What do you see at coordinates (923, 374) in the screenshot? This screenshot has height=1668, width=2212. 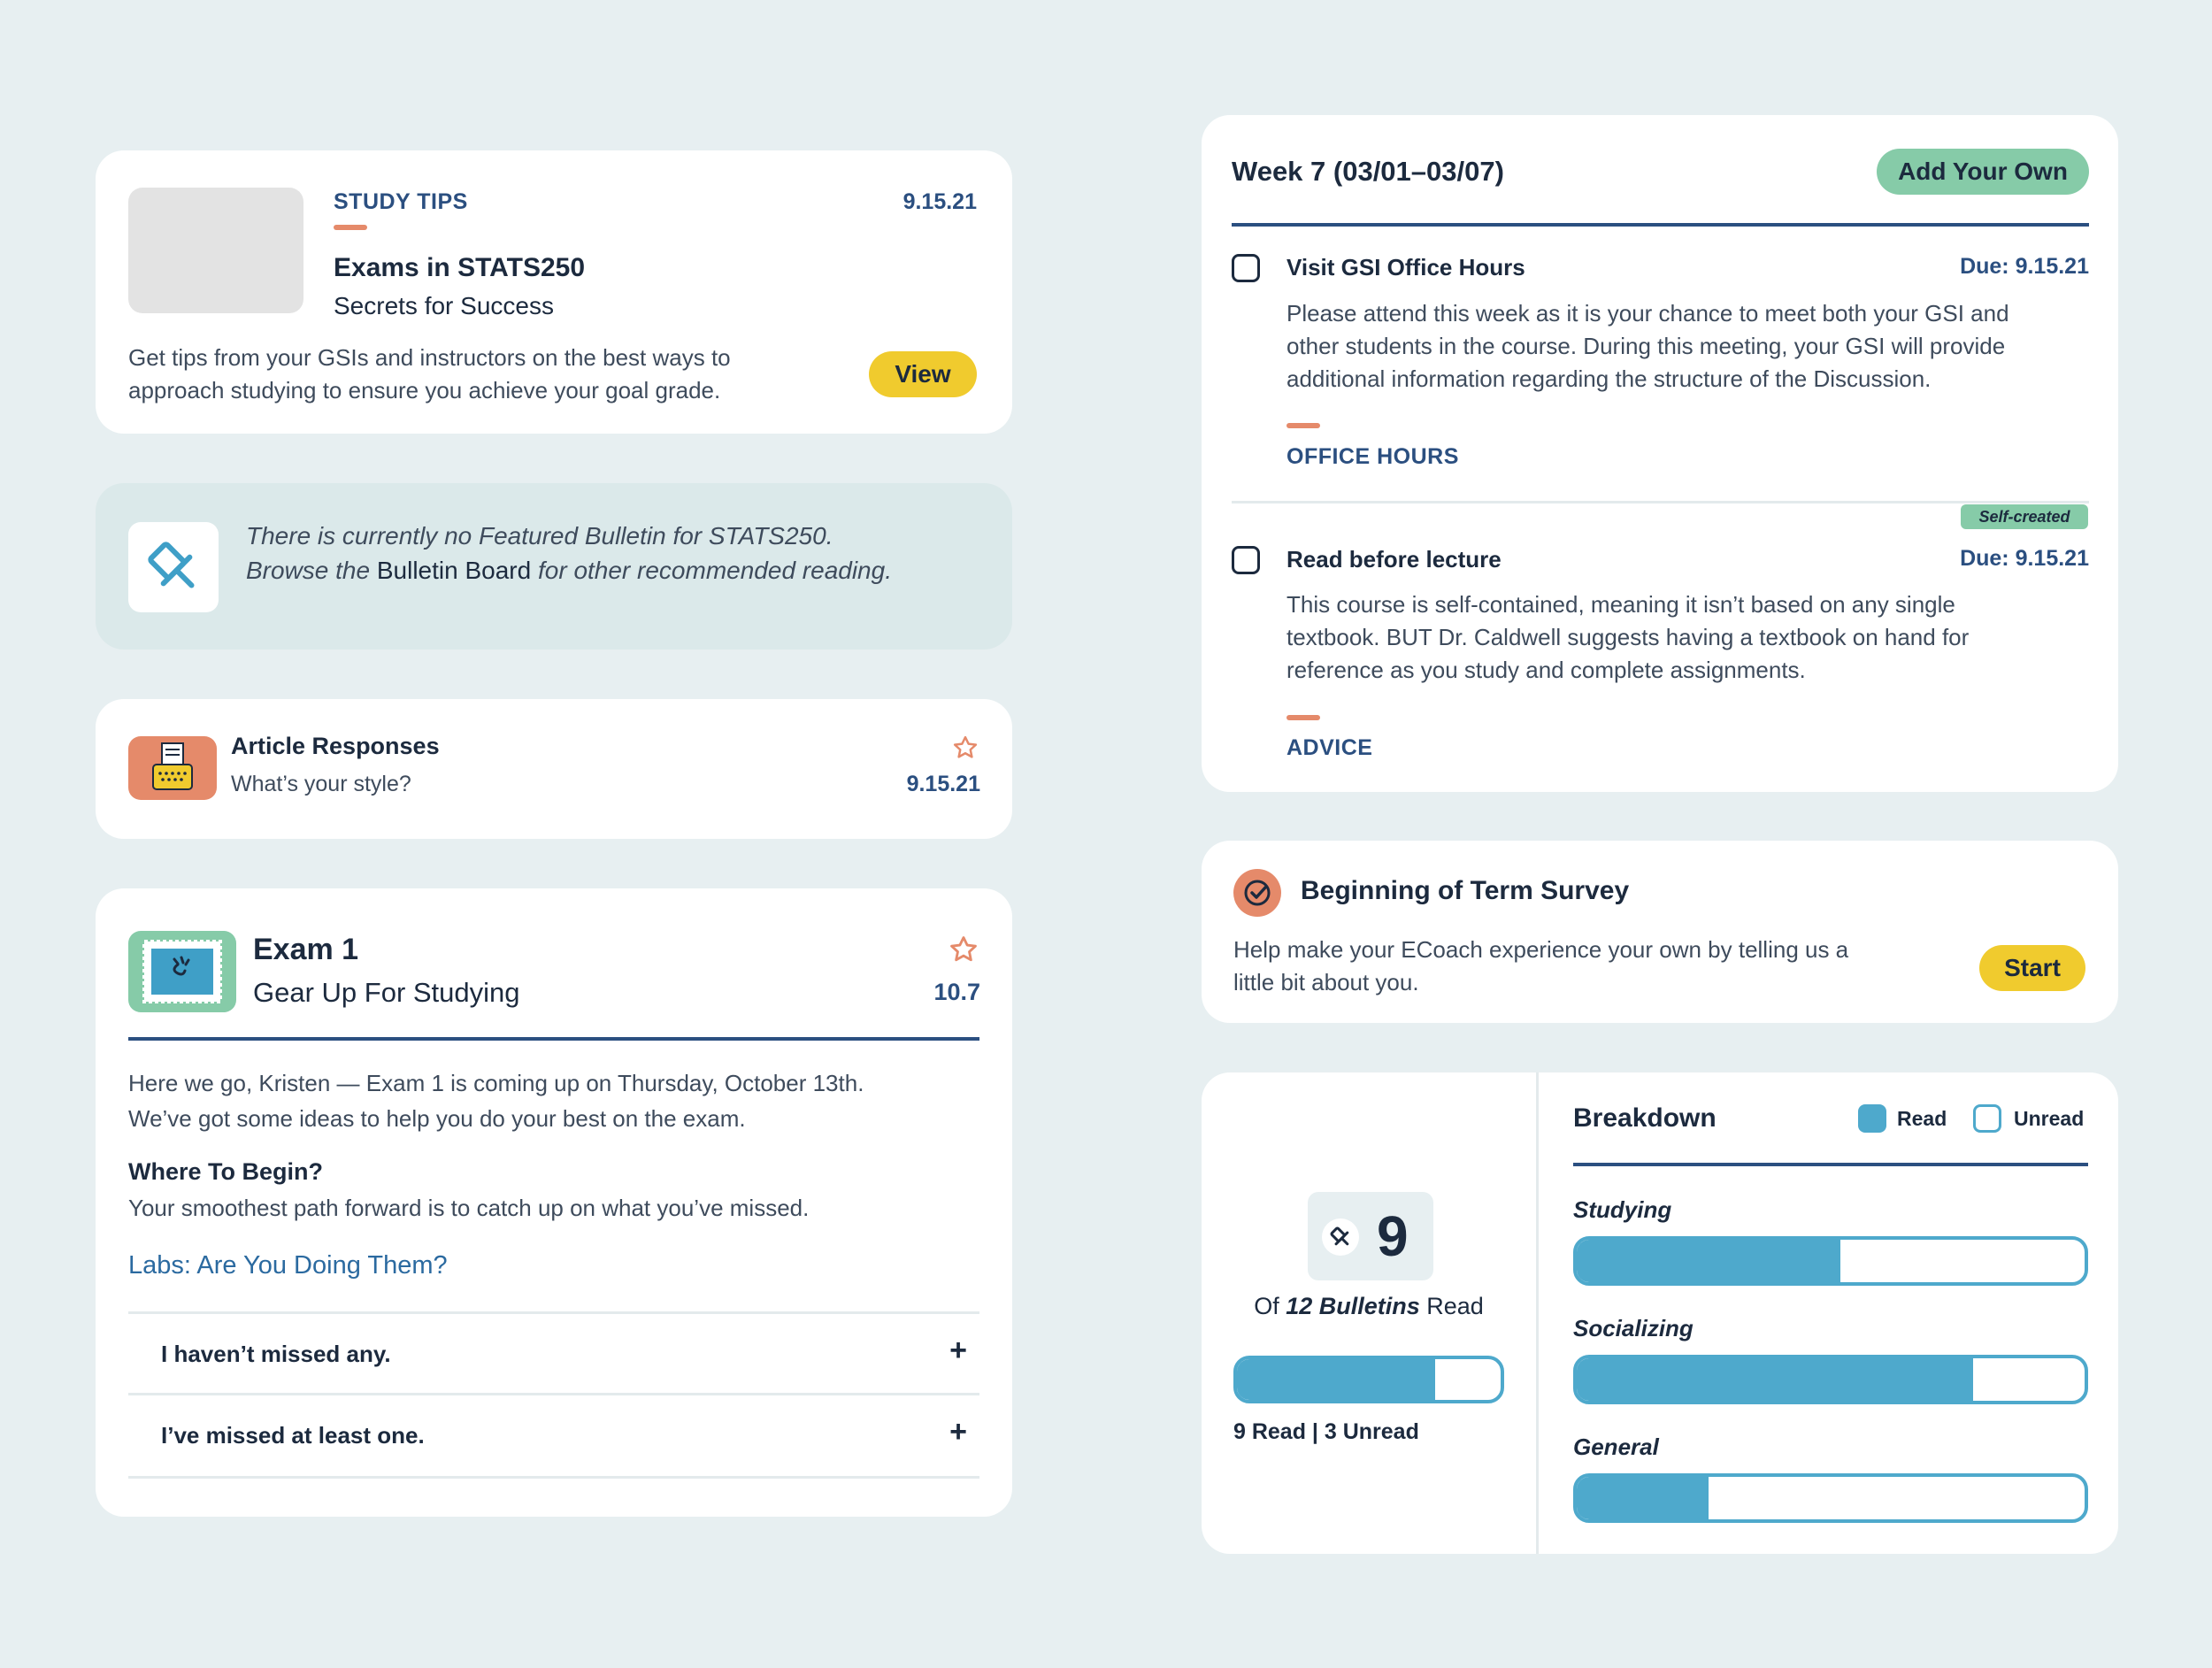 I see `view-button: View` at bounding box center [923, 374].